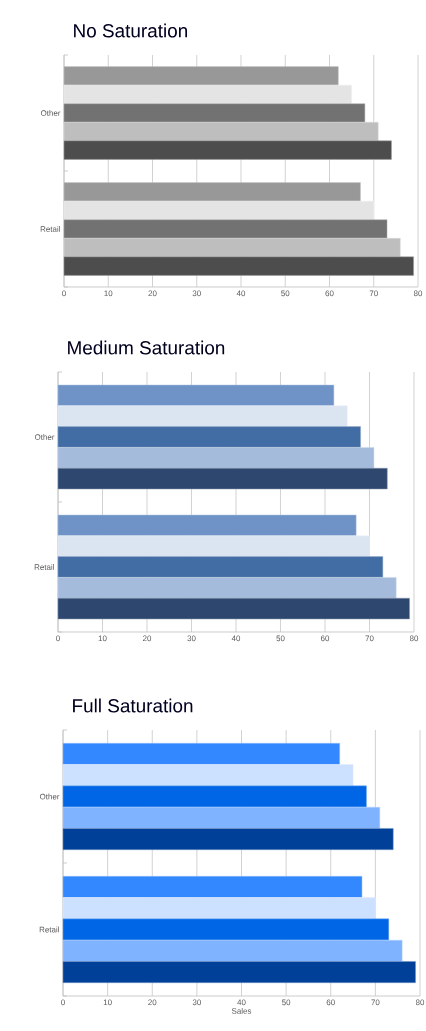 Image resolution: width=426 pixels, height=1031 pixels. I want to click on chart-title: No Saturation, so click(131, 30).